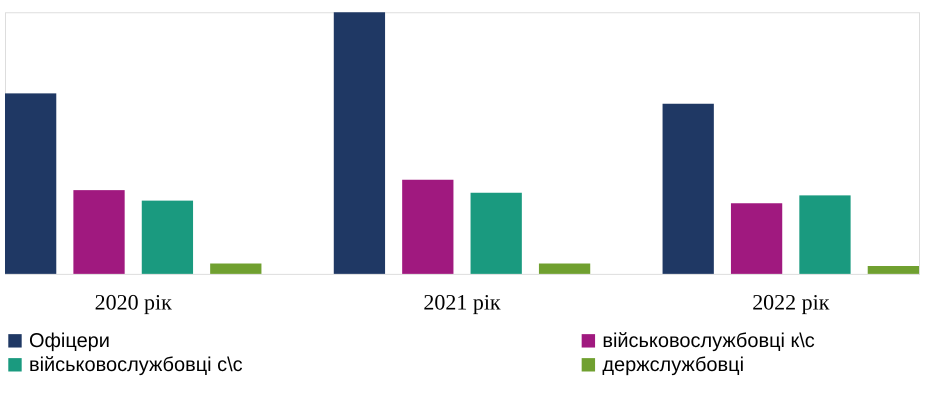 The width and height of the screenshot is (925, 401). What do you see at coordinates (462, 301) in the screenshot?
I see `x-tick-label: 2021 рік` at bounding box center [462, 301].